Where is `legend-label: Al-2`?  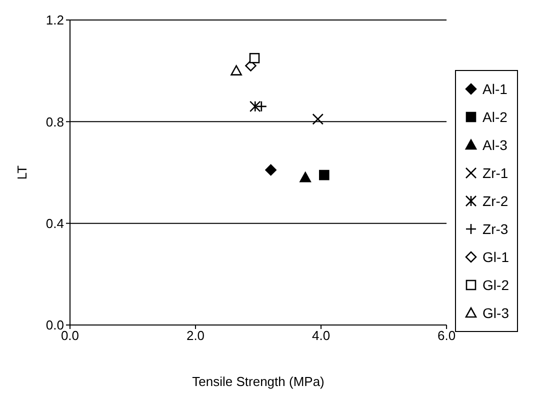 legend-label: Al-2 is located at coordinates (495, 116).